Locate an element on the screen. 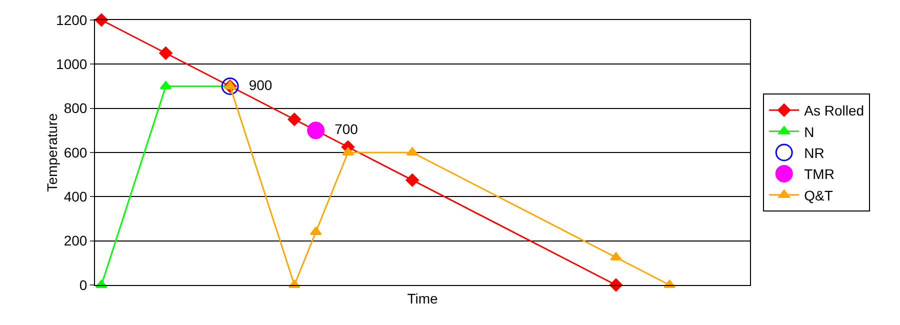 The image size is (900, 325). y-tick-label: 1000 is located at coordinates (72, 64).